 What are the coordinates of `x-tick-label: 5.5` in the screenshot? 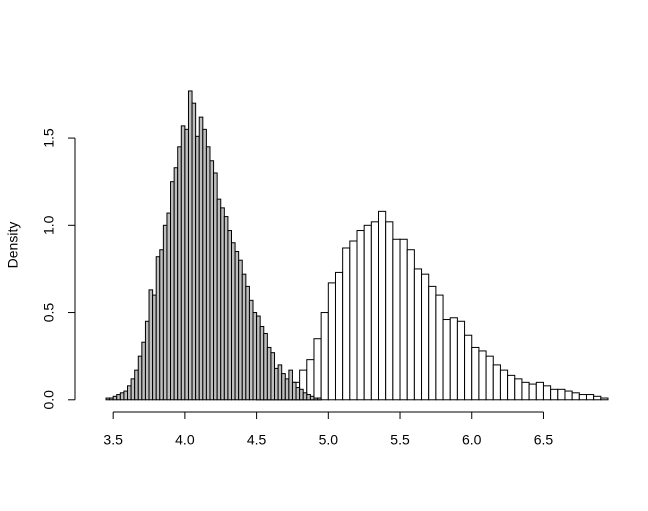 It's located at (400, 440).